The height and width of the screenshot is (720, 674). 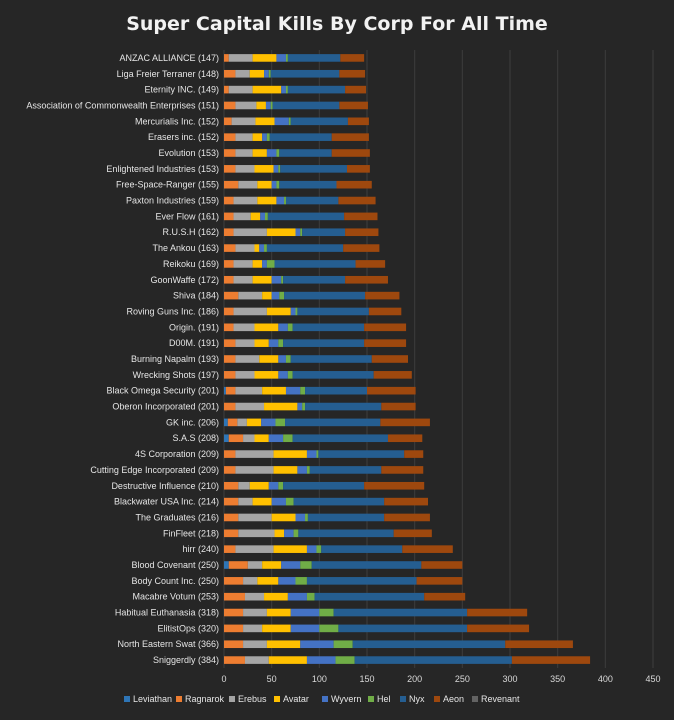 I want to click on category-label: GK inc. (206), so click(x=192, y=422).